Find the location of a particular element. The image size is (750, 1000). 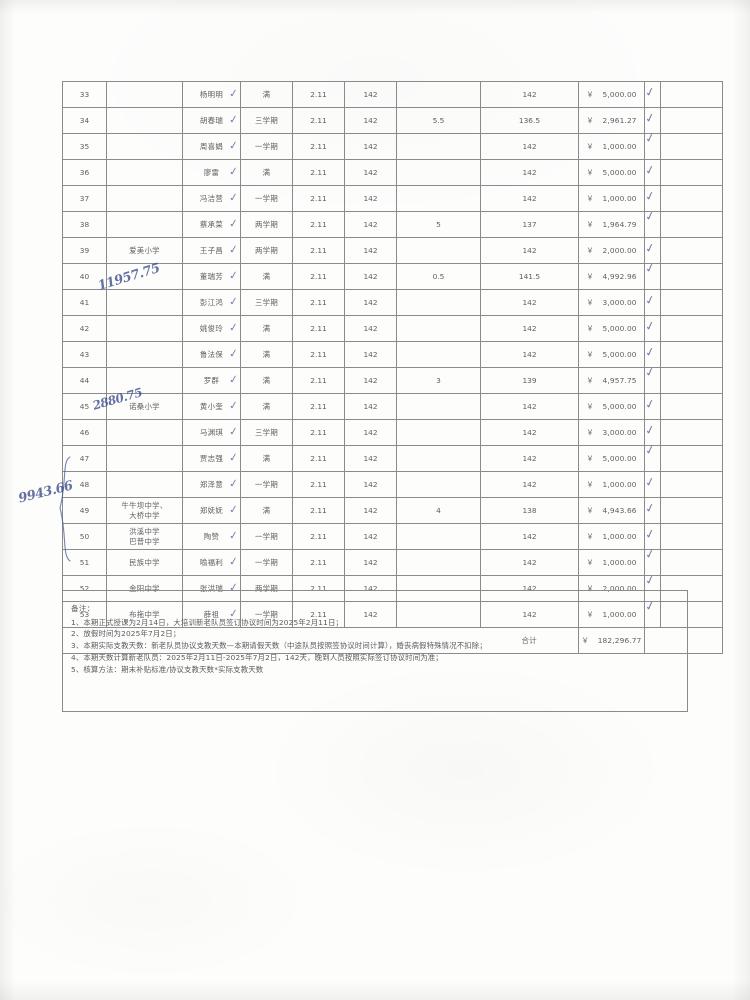

row-index: 41 is located at coordinates (84, 302).